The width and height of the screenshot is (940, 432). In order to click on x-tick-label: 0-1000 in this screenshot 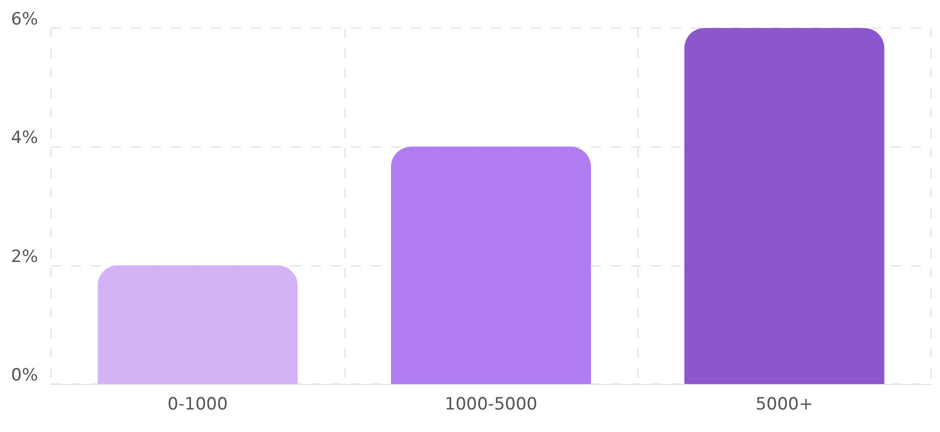, I will do `click(198, 404)`.